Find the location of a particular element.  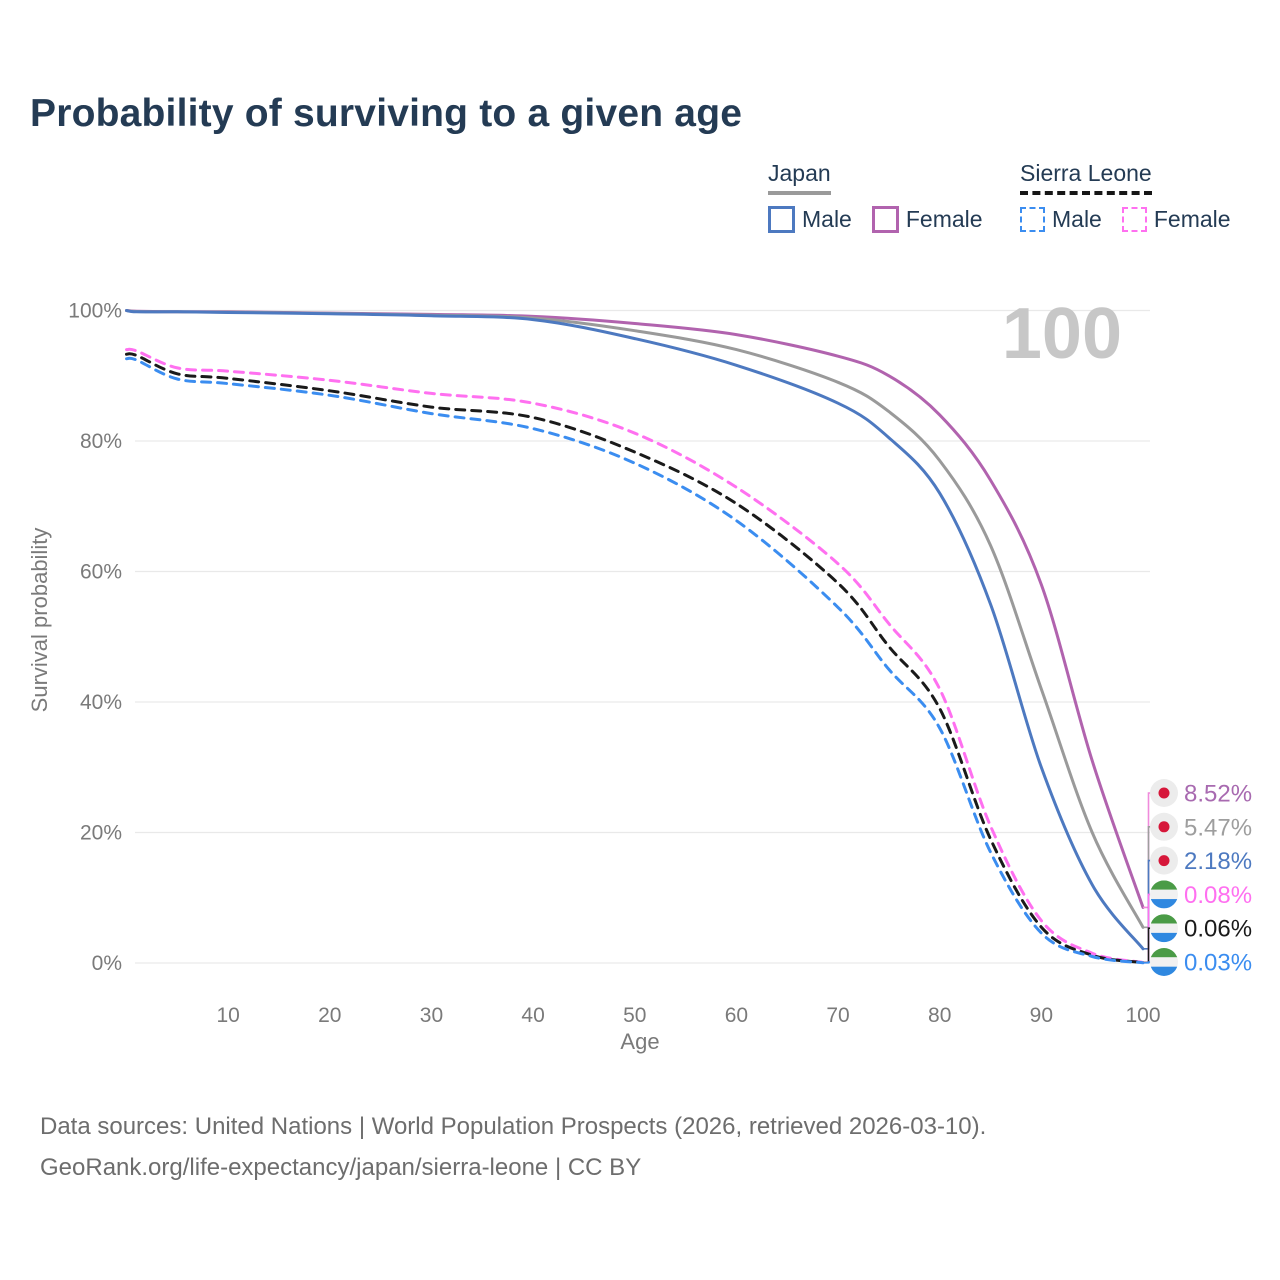

x-tick-label: 100 is located at coordinates (1142, 1015).